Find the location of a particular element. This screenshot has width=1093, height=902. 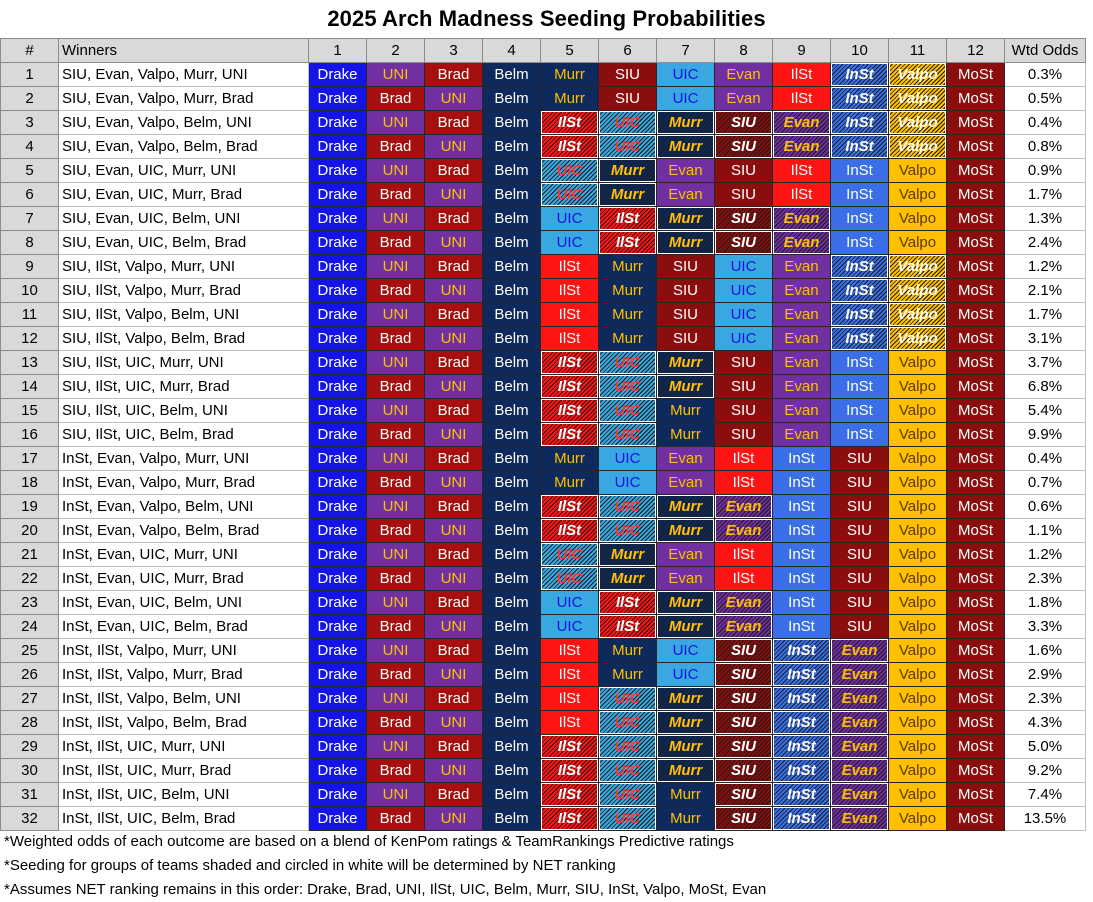

winners-cell: SIU, Evan, UIC, Belm, UNI is located at coordinates (183, 218).